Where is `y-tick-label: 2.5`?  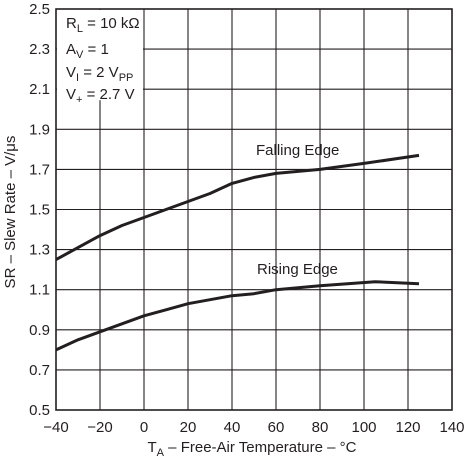 y-tick-label: 2.5 is located at coordinates (39, 9).